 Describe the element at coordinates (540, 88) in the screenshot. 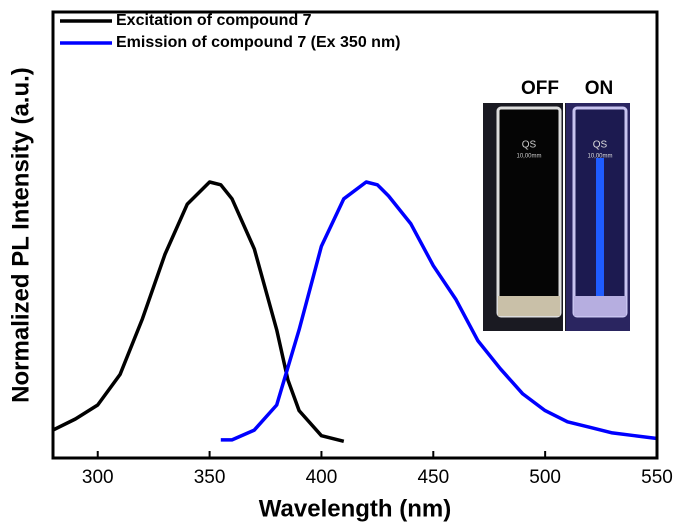

I see `inset-label: OFF` at that location.